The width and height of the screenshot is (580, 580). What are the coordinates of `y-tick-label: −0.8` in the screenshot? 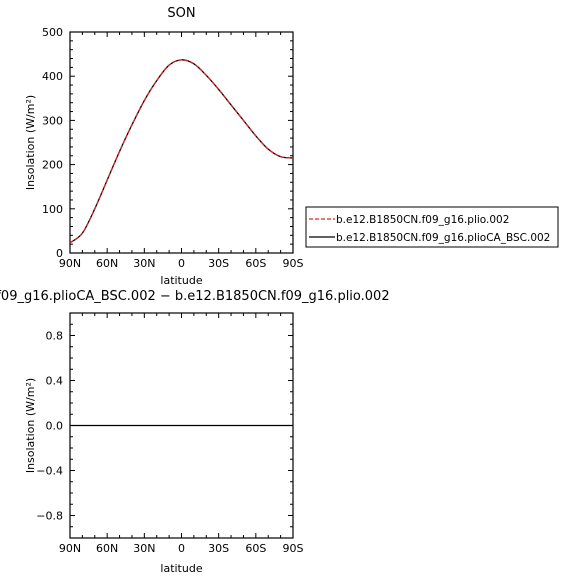 It's located at (49, 516).